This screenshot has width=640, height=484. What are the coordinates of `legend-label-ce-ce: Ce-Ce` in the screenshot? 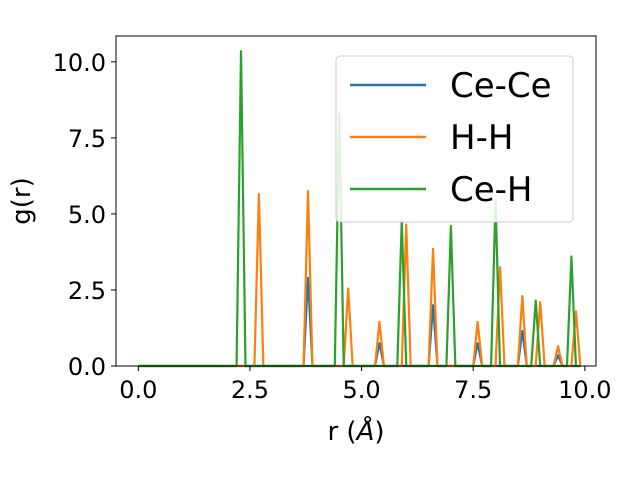 It's located at (501, 86).